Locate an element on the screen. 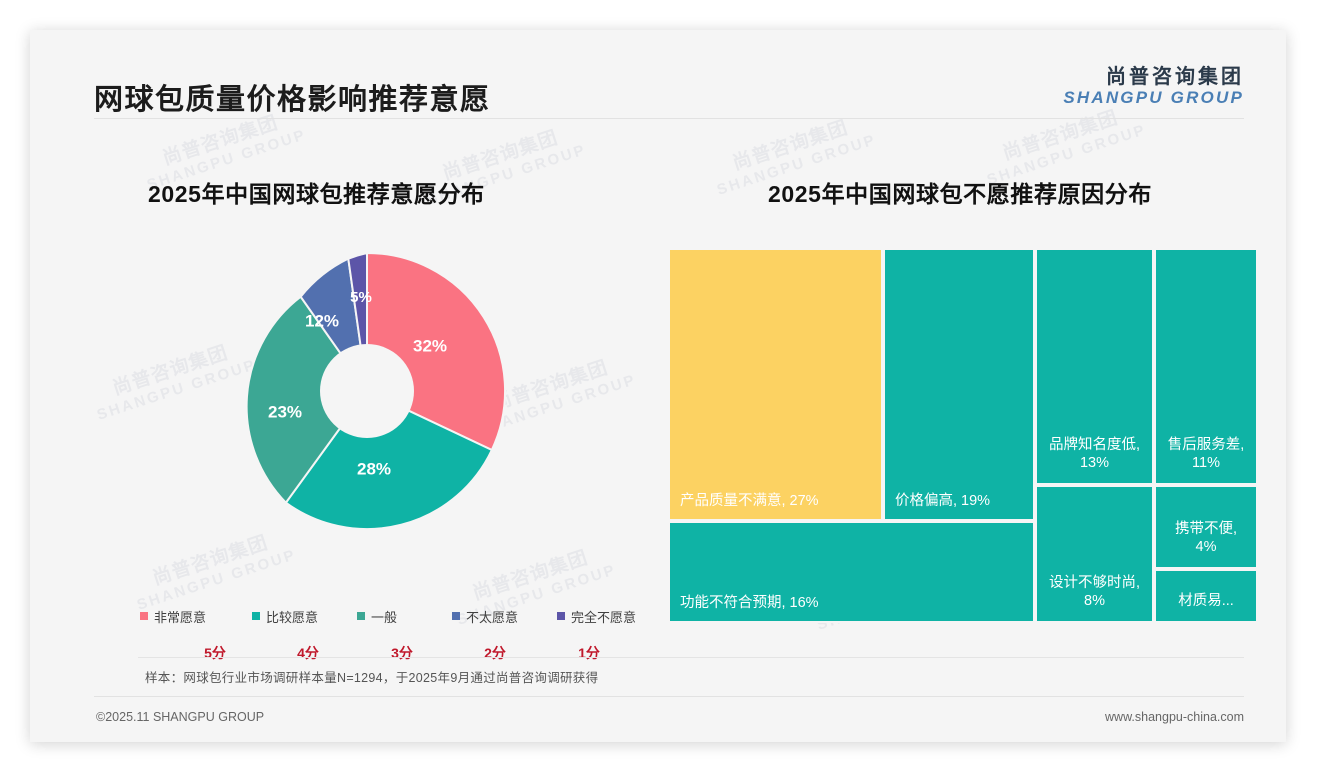  treemap-cell-2: 功能不符合预期, 16% is located at coordinates (851, 572).